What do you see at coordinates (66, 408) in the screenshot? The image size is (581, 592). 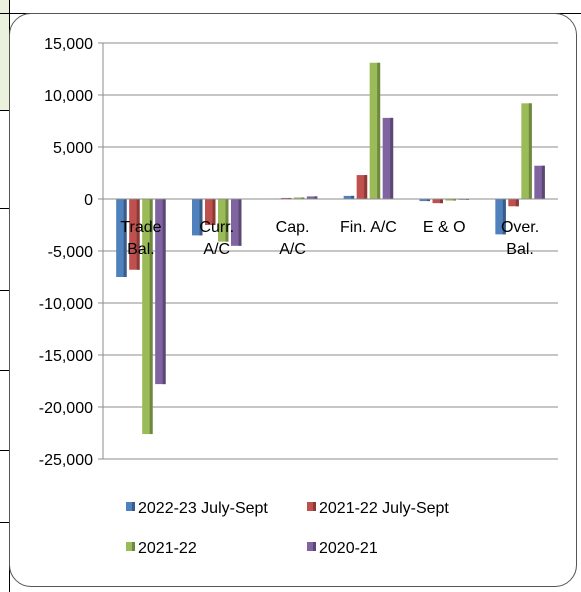 I see `y-tick-label: -20,000` at bounding box center [66, 408].